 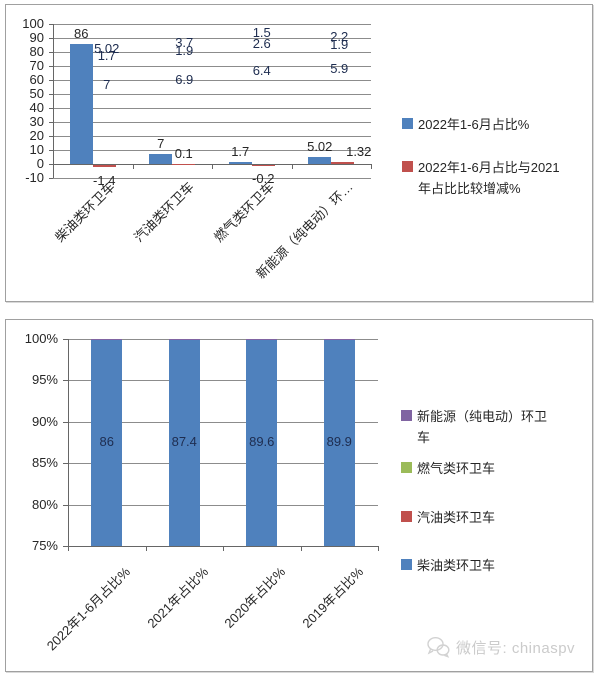 What do you see at coordinates (482, 427) in the screenshot?
I see `legend-label: 新能源（纯电动）环卫 车` at bounding box center [482, 427].